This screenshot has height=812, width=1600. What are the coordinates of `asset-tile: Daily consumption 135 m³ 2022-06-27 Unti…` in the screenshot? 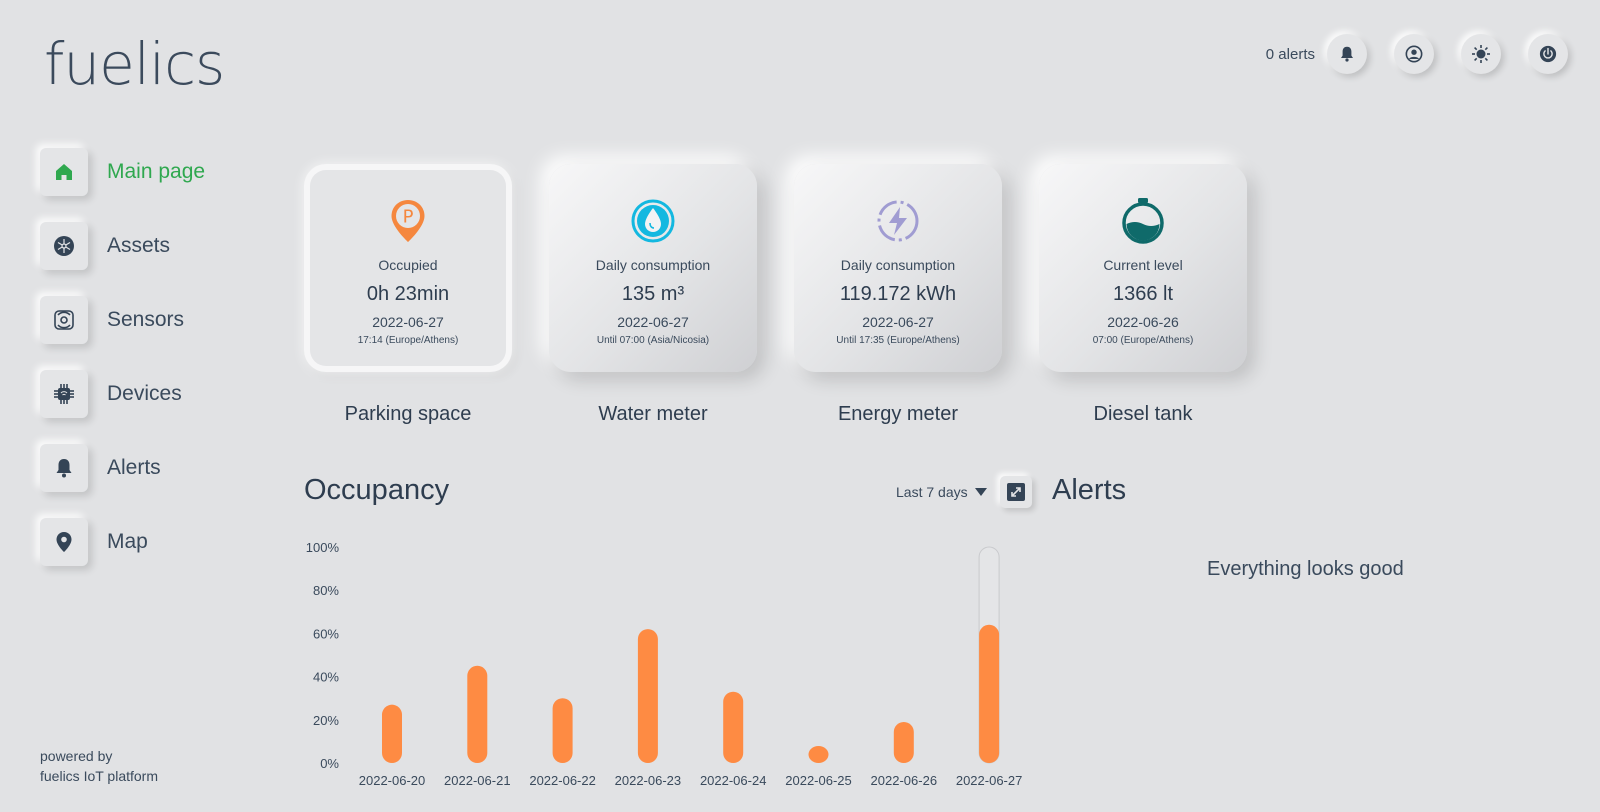 It's located at (653, 268).